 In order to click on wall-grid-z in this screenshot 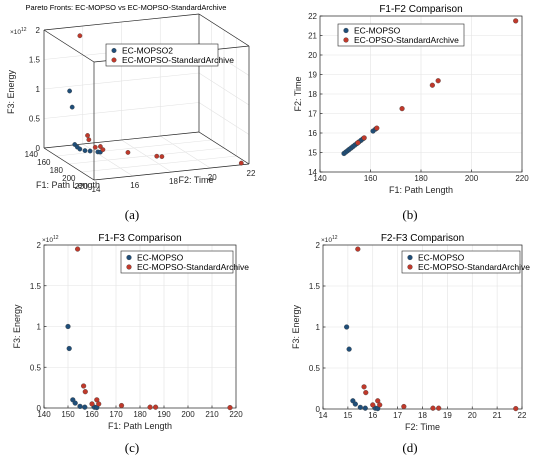, I will do `click(121, 110)`.